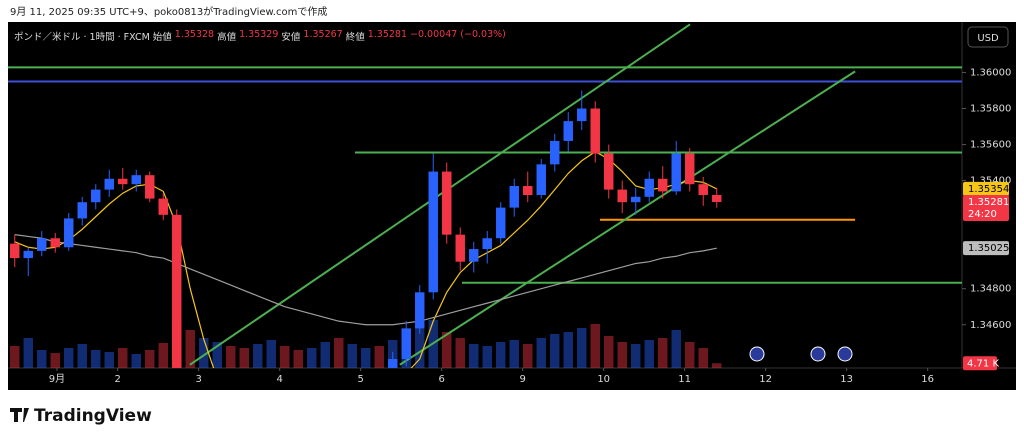 This screenshot has height=441, width=1024. Describe the element at coordinates (990, 325) in the screenshot. I see `y-tick-label: 1.34600` at that location.